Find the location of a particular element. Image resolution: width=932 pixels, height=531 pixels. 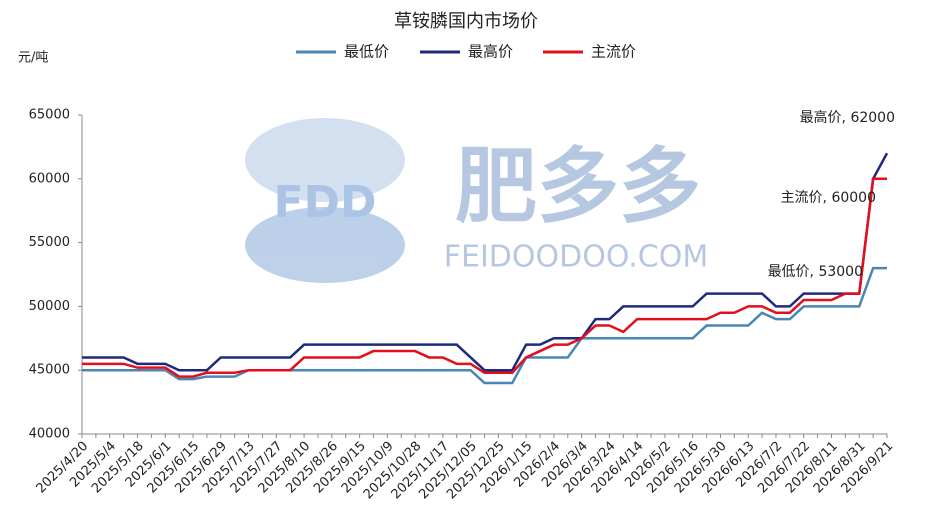

annotation: 主流价, 60000 is located at coordinates (828, 198).